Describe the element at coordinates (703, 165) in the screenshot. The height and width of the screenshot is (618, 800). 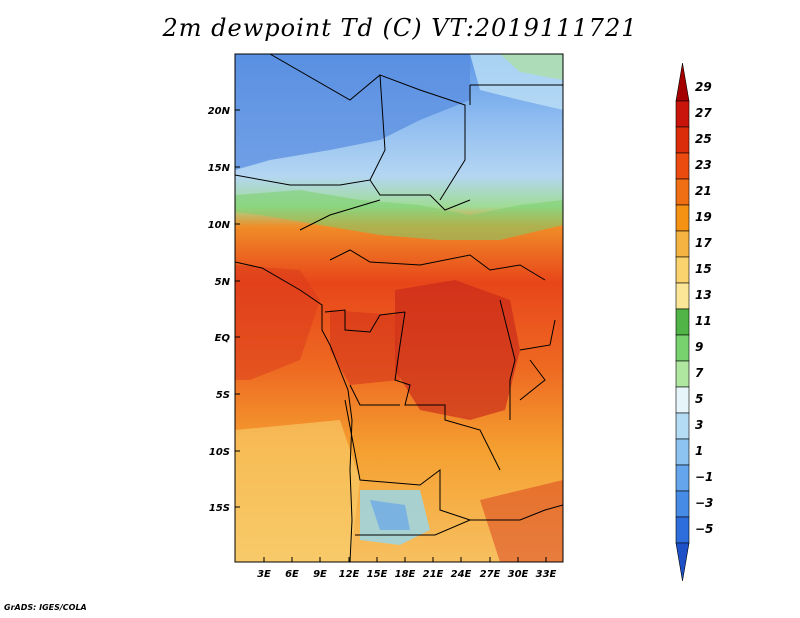
I see `colorbar-label: 23` at that location.